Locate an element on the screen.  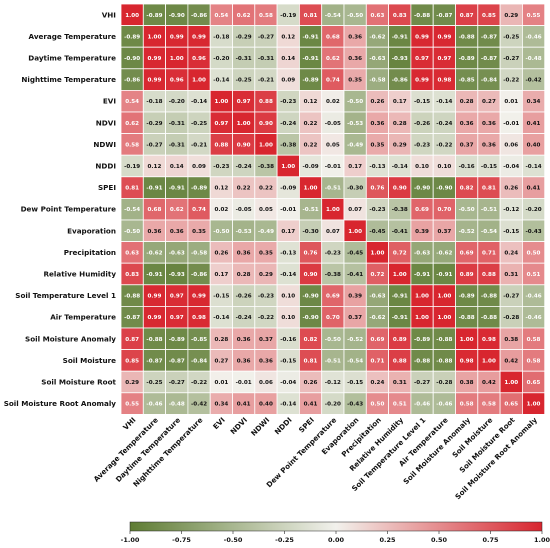
cell-value: -0.84 is located at coordinates (489, 81).